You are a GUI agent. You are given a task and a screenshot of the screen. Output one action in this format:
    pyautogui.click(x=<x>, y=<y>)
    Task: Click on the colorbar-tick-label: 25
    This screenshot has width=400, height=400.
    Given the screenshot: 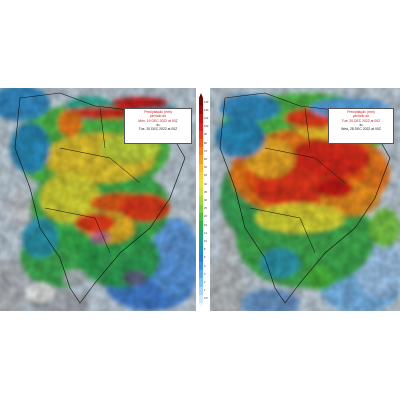 What is the action you would take?
    pyautogui.click(x=205, y=209)
    